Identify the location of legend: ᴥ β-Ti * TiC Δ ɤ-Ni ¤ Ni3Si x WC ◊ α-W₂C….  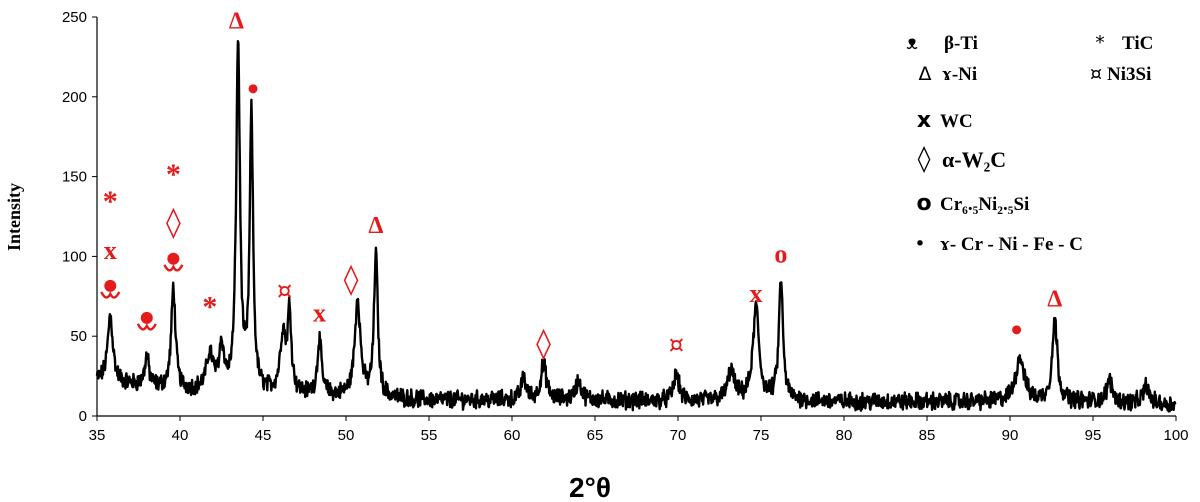
(1029, 143).